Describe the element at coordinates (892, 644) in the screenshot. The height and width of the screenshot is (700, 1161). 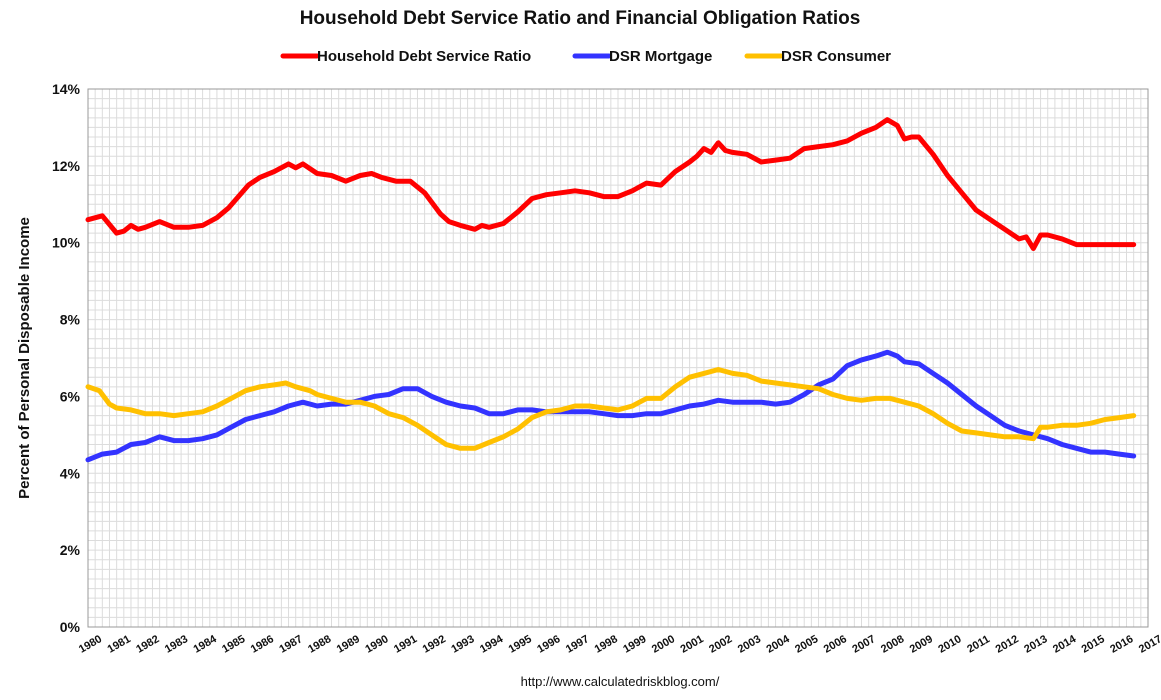
I see `x-tick-label: 2008` at that location.